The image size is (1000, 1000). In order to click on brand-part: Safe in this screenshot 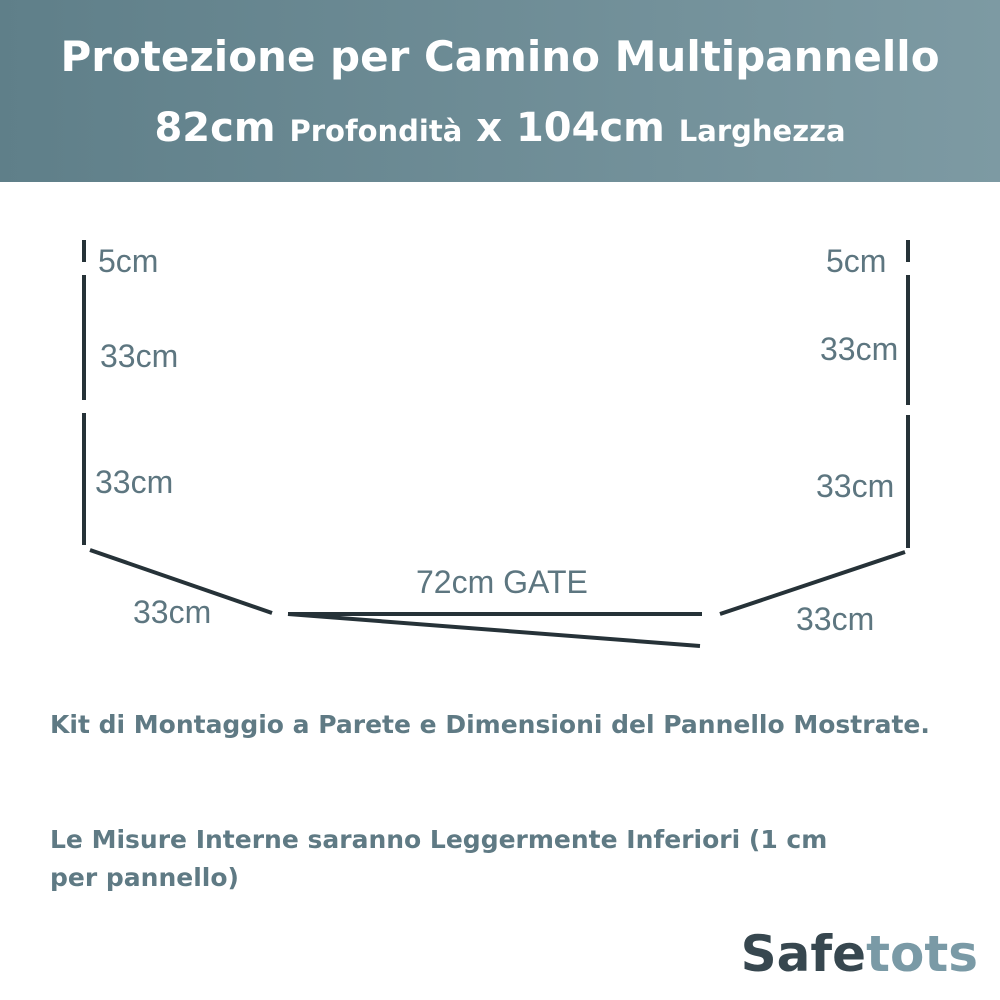, I will do `click(803, 954)`.